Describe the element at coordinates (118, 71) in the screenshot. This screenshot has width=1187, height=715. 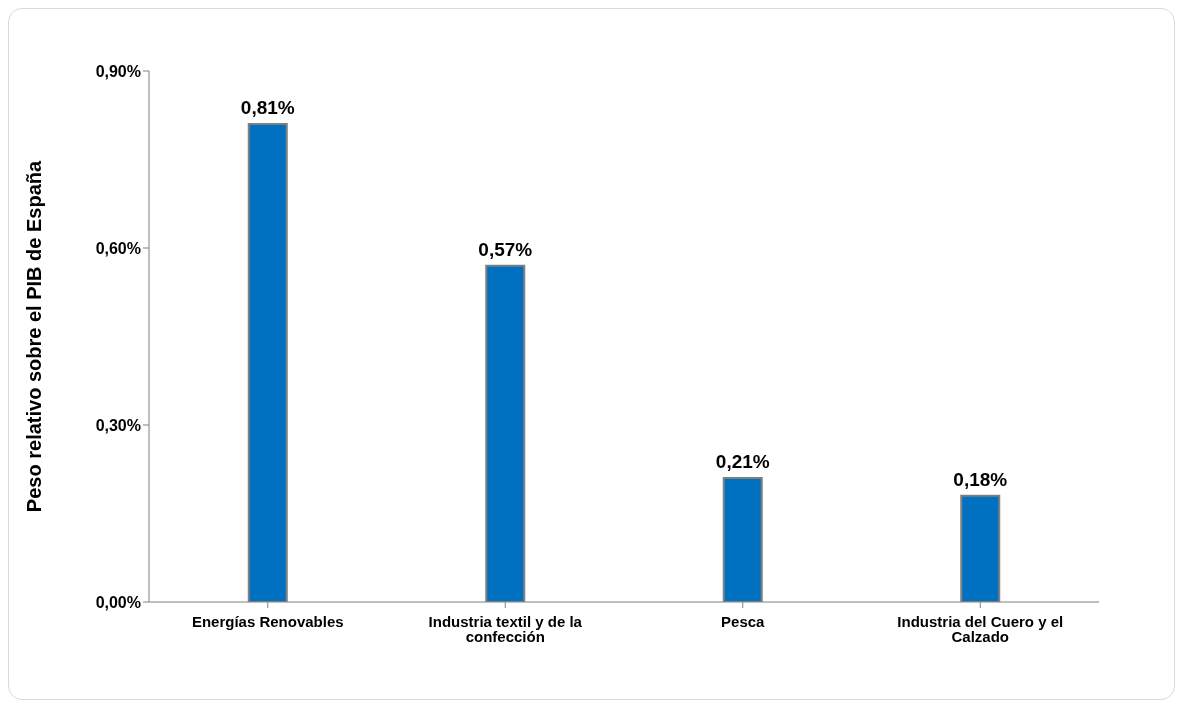
I see `y-tick-label: 0,90%` at that location.